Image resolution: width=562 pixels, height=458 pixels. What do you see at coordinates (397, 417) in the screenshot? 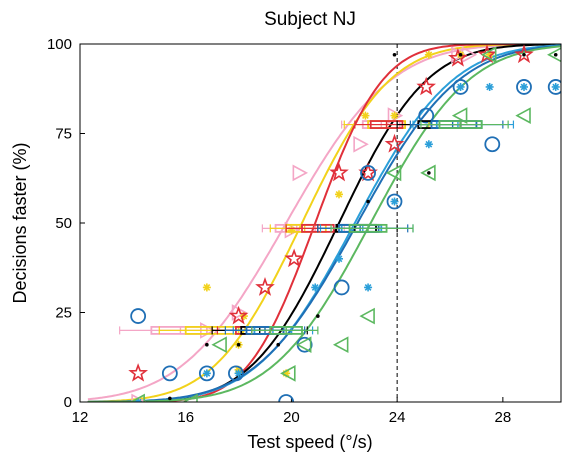
I see `x-tick-label: 24` at bounding box center [397, 417].